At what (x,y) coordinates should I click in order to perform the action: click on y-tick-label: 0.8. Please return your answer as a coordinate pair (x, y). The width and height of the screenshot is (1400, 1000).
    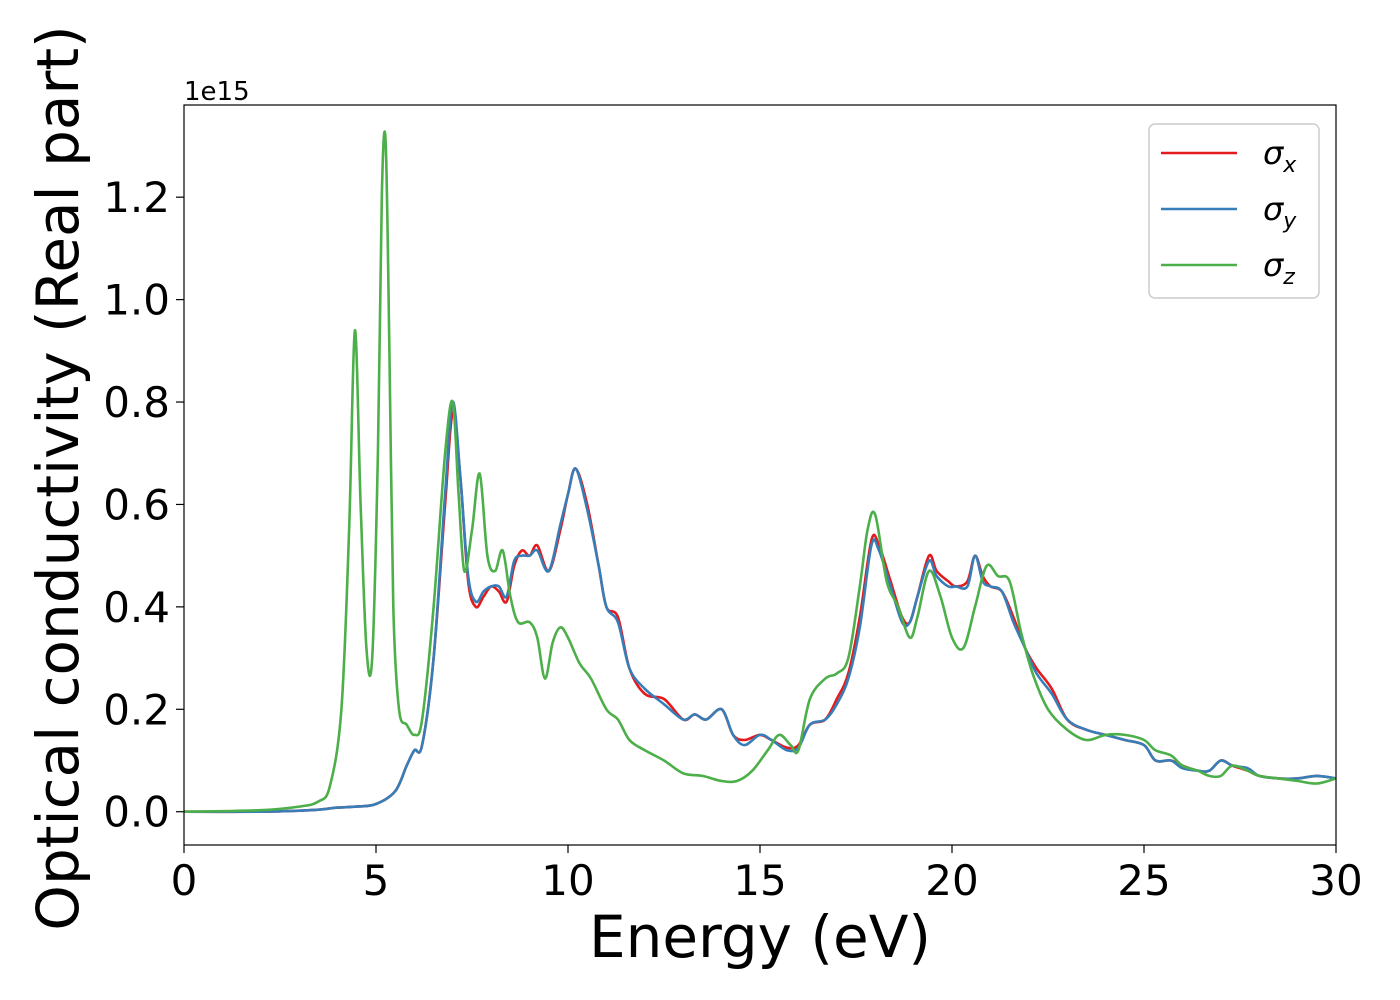
    Looking at the image, I should click on (136, 402).